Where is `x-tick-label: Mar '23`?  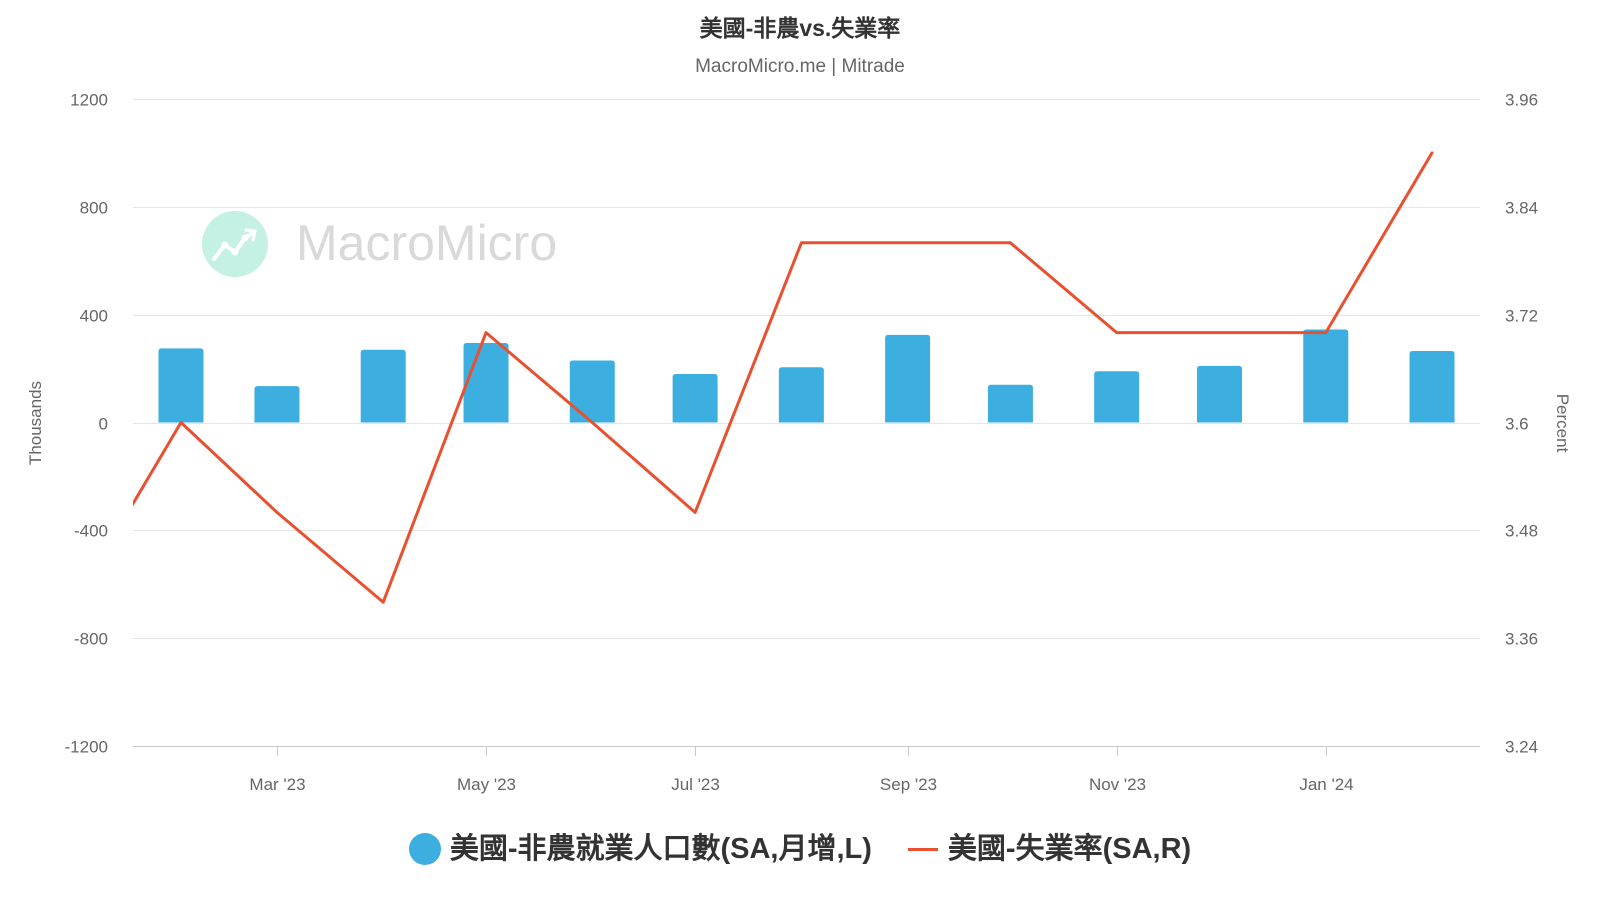
x-tick-label: Mar '23 is located at coordinates (277, 784).